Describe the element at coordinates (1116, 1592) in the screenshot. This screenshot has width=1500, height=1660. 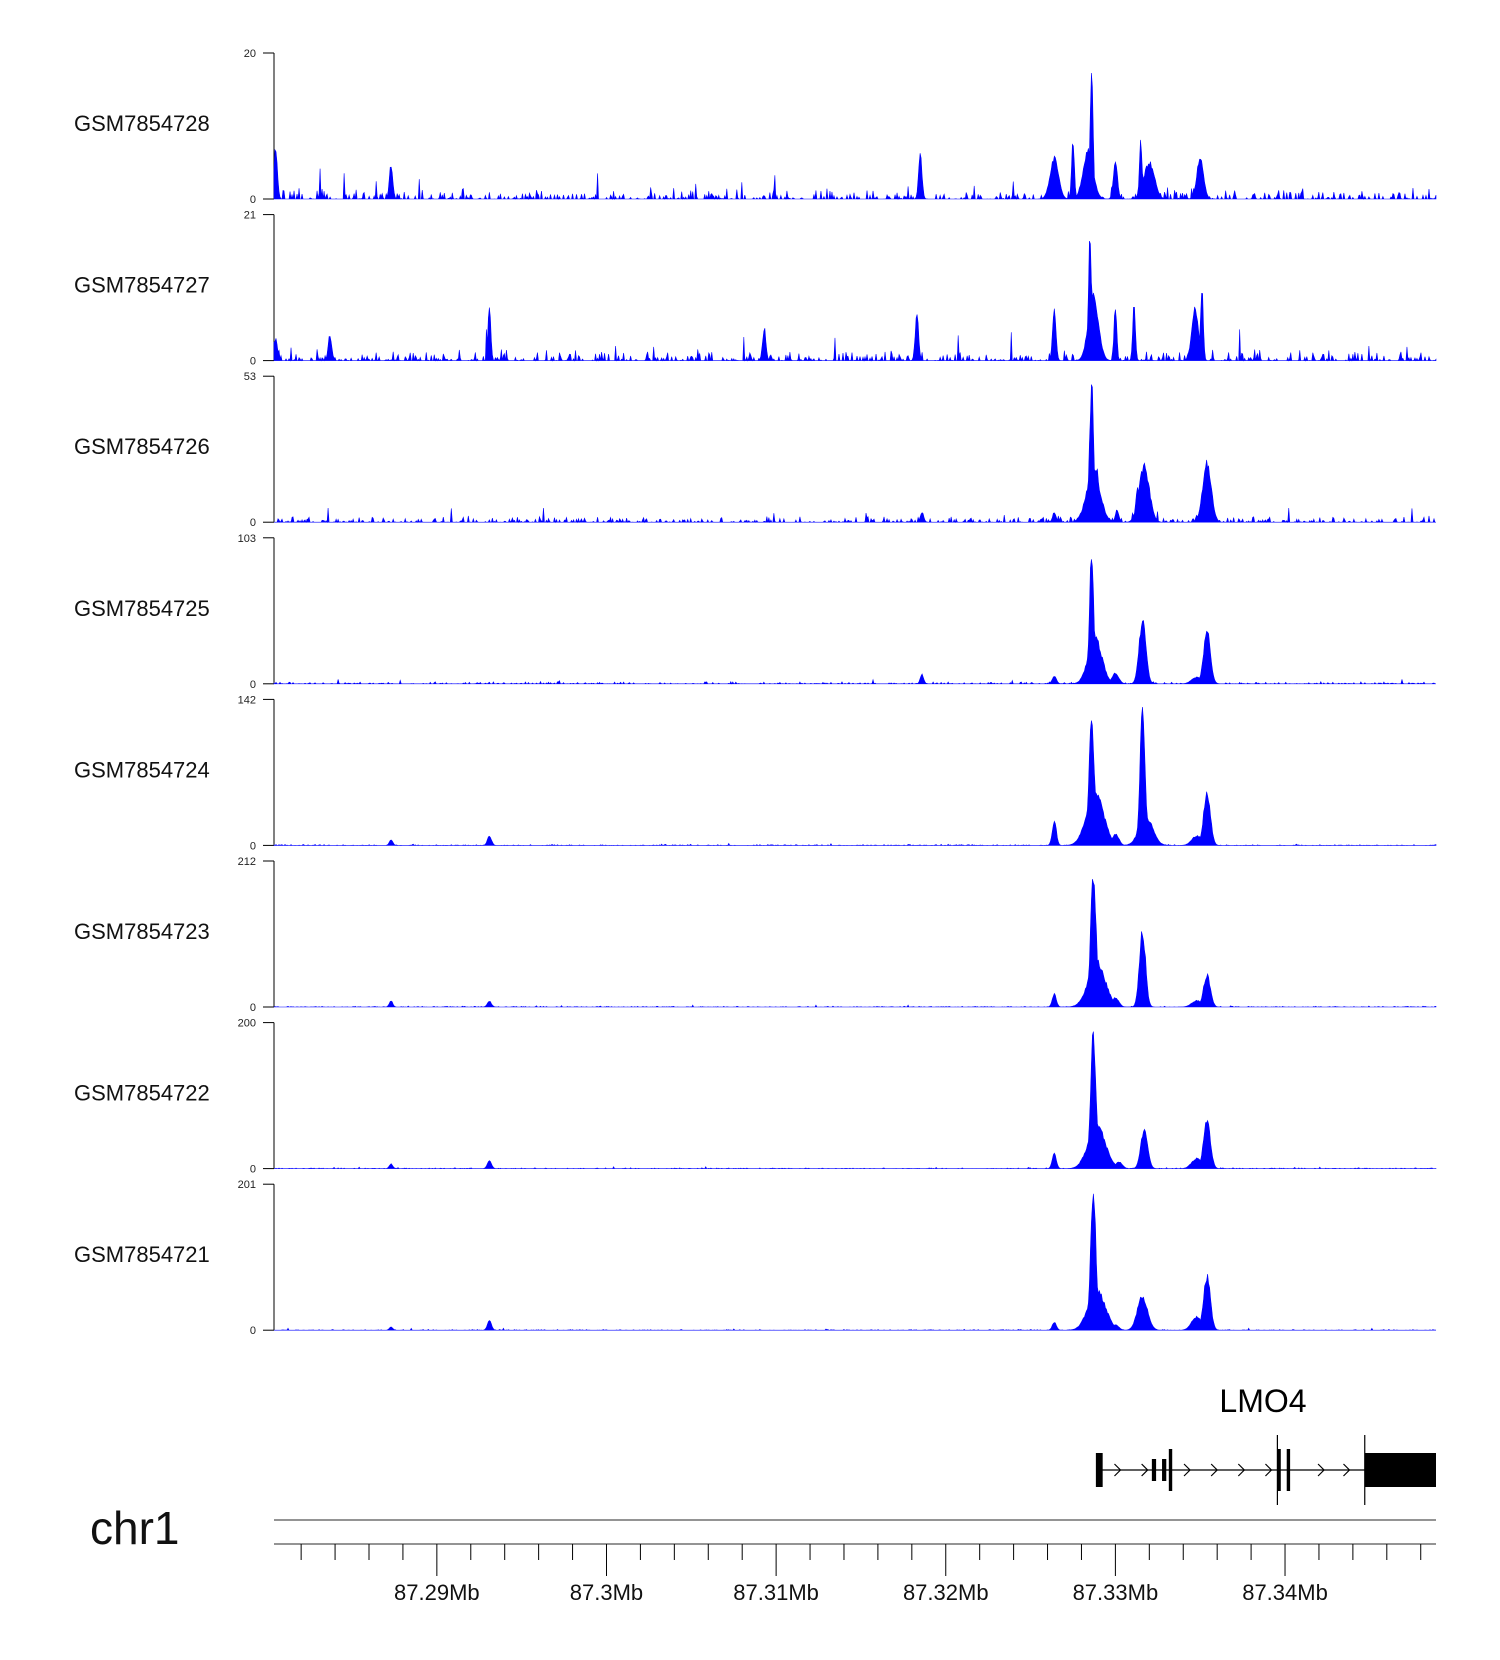
I see `axis-tick-label: 87.33Mb` at that location.